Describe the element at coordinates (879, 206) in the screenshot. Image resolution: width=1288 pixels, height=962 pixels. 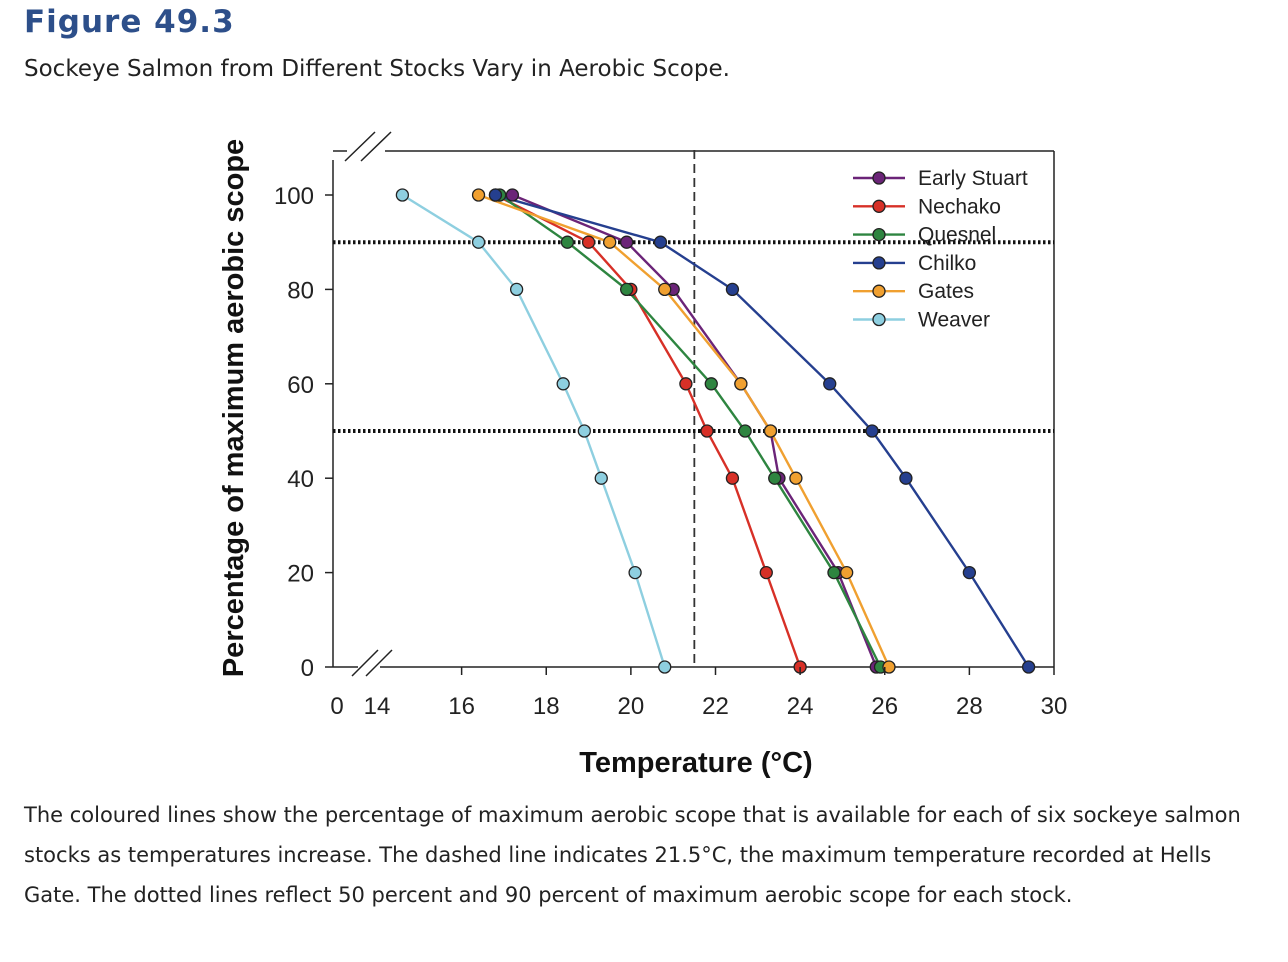
I see `legend-marker-nechako` at that location.